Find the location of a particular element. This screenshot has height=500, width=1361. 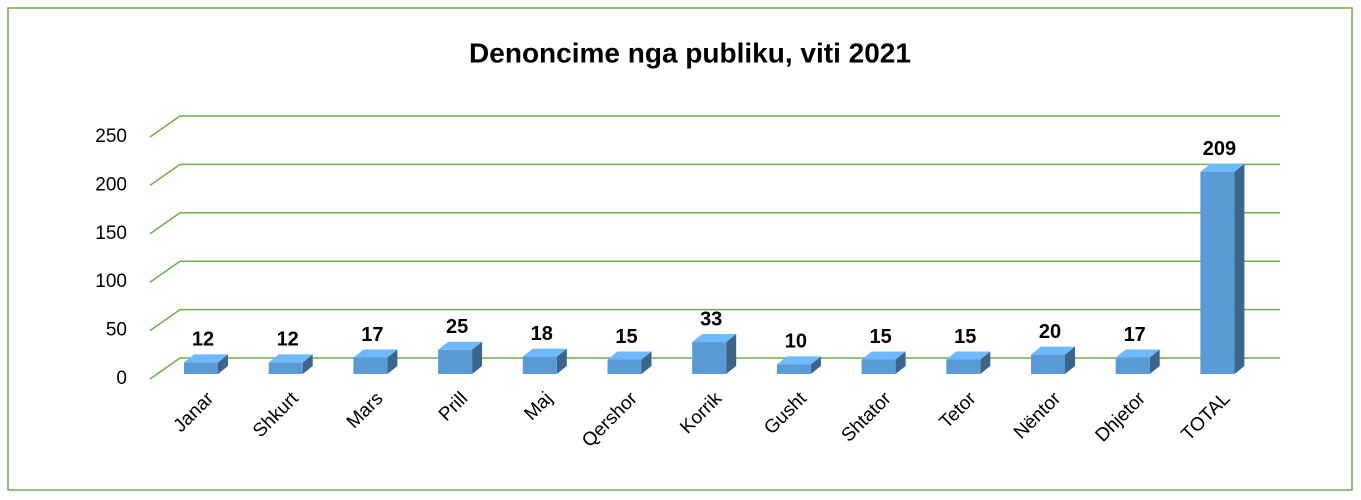

y-tick-label: 250 is located at coordinates (111, 136).